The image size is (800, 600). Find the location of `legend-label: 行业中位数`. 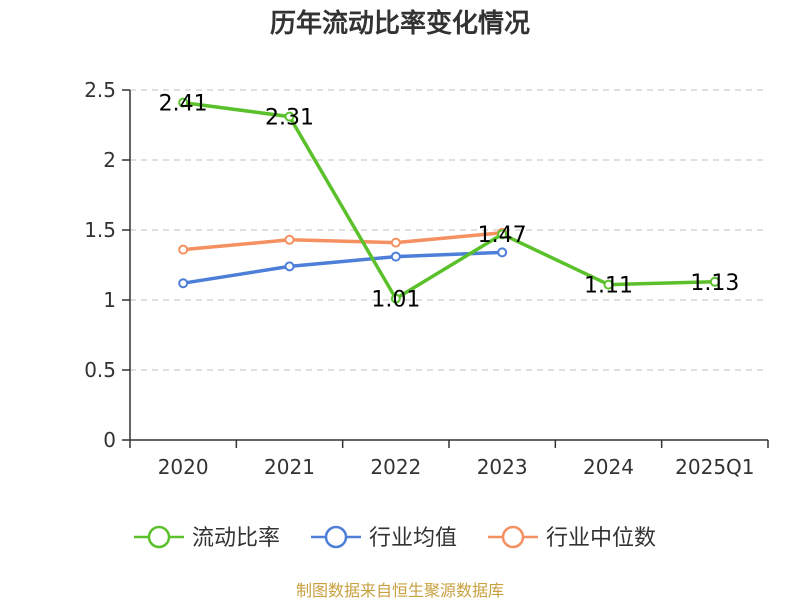

legend-label: 行业中位数 is located at coordinates (601, 538).